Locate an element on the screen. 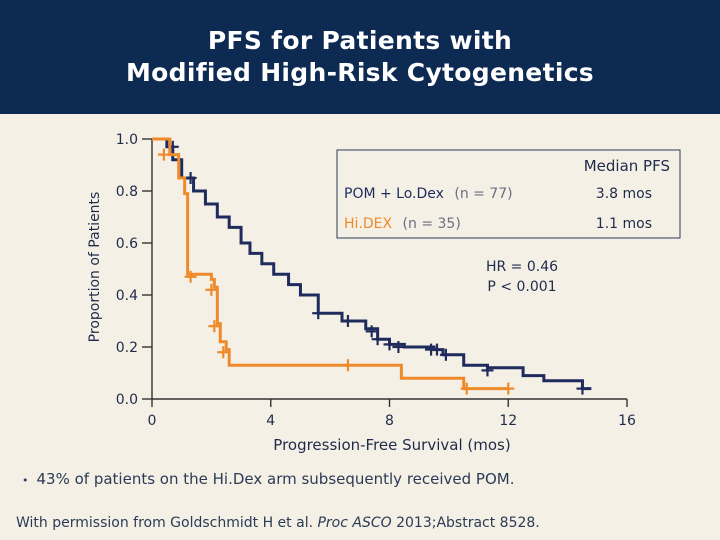  legend-hidex-name: Hi.DEX is located at coordinates (368, 224).